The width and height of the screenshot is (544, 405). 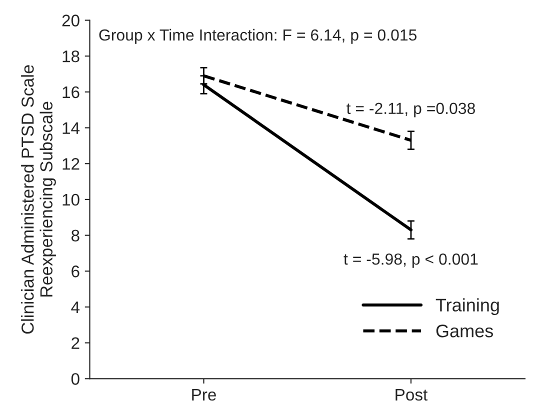 What do you see at coordinates (76, 272) in the screenshot?
I see `y-tick-label: 6` at bounding box center [76, 272].